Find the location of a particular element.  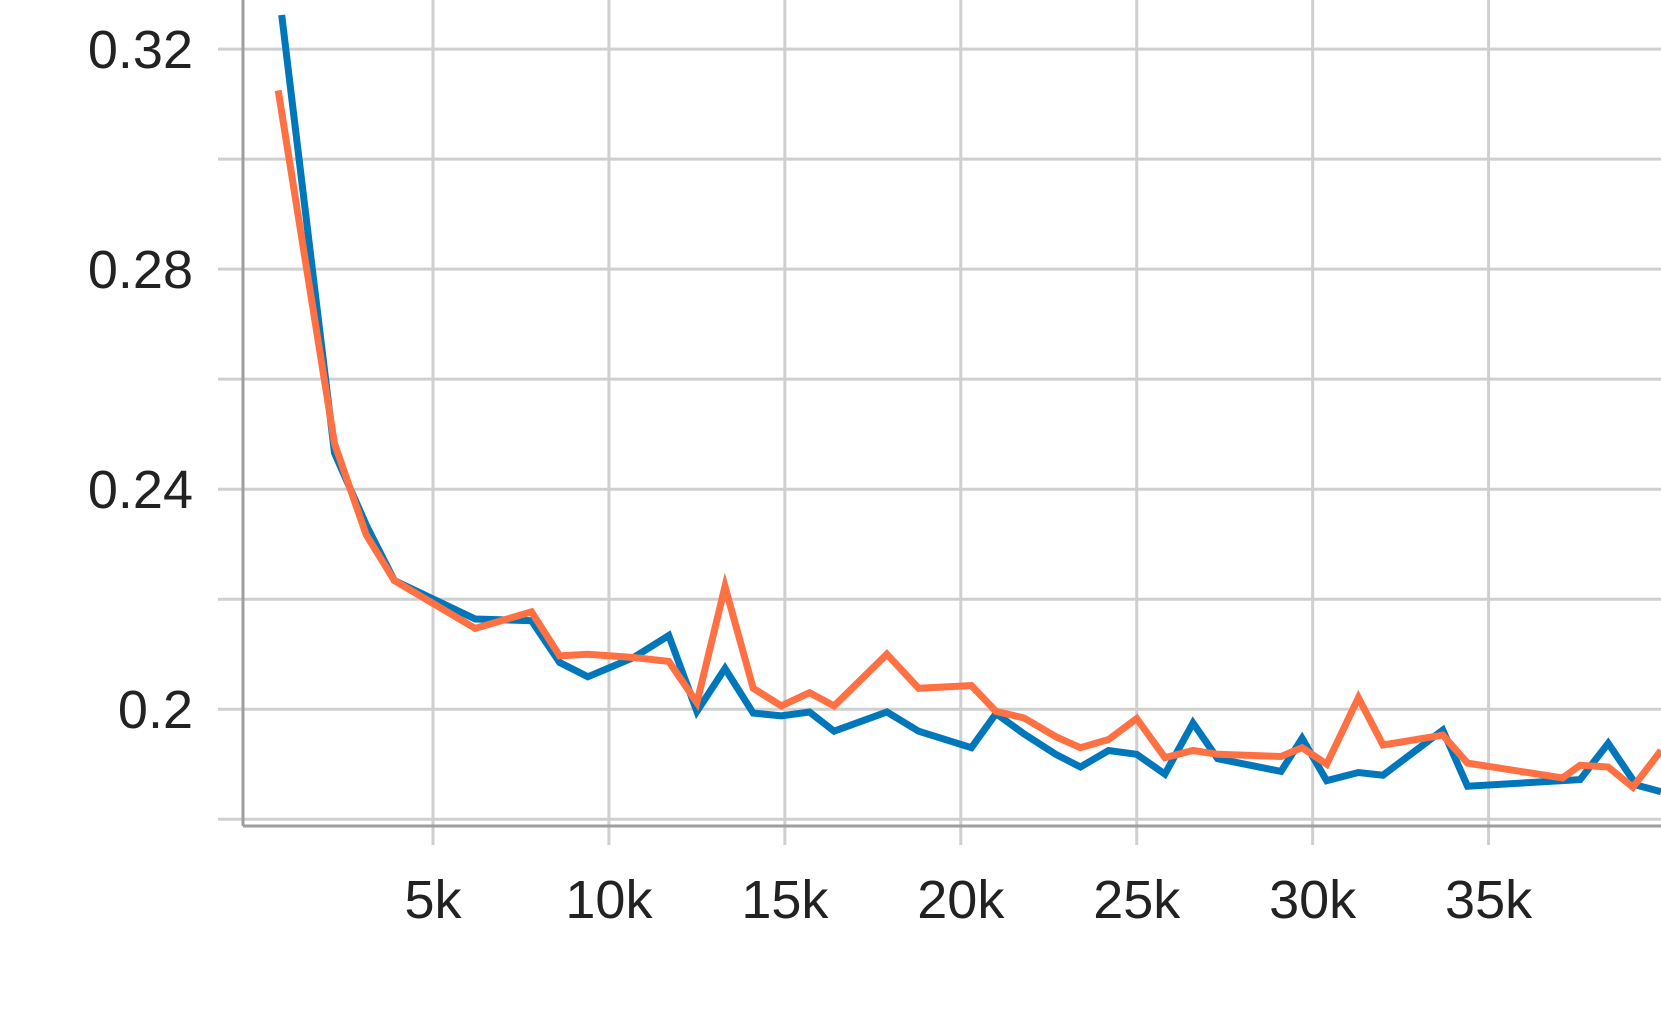

x-tick-label: 5k is located at coordinates (433, 900).